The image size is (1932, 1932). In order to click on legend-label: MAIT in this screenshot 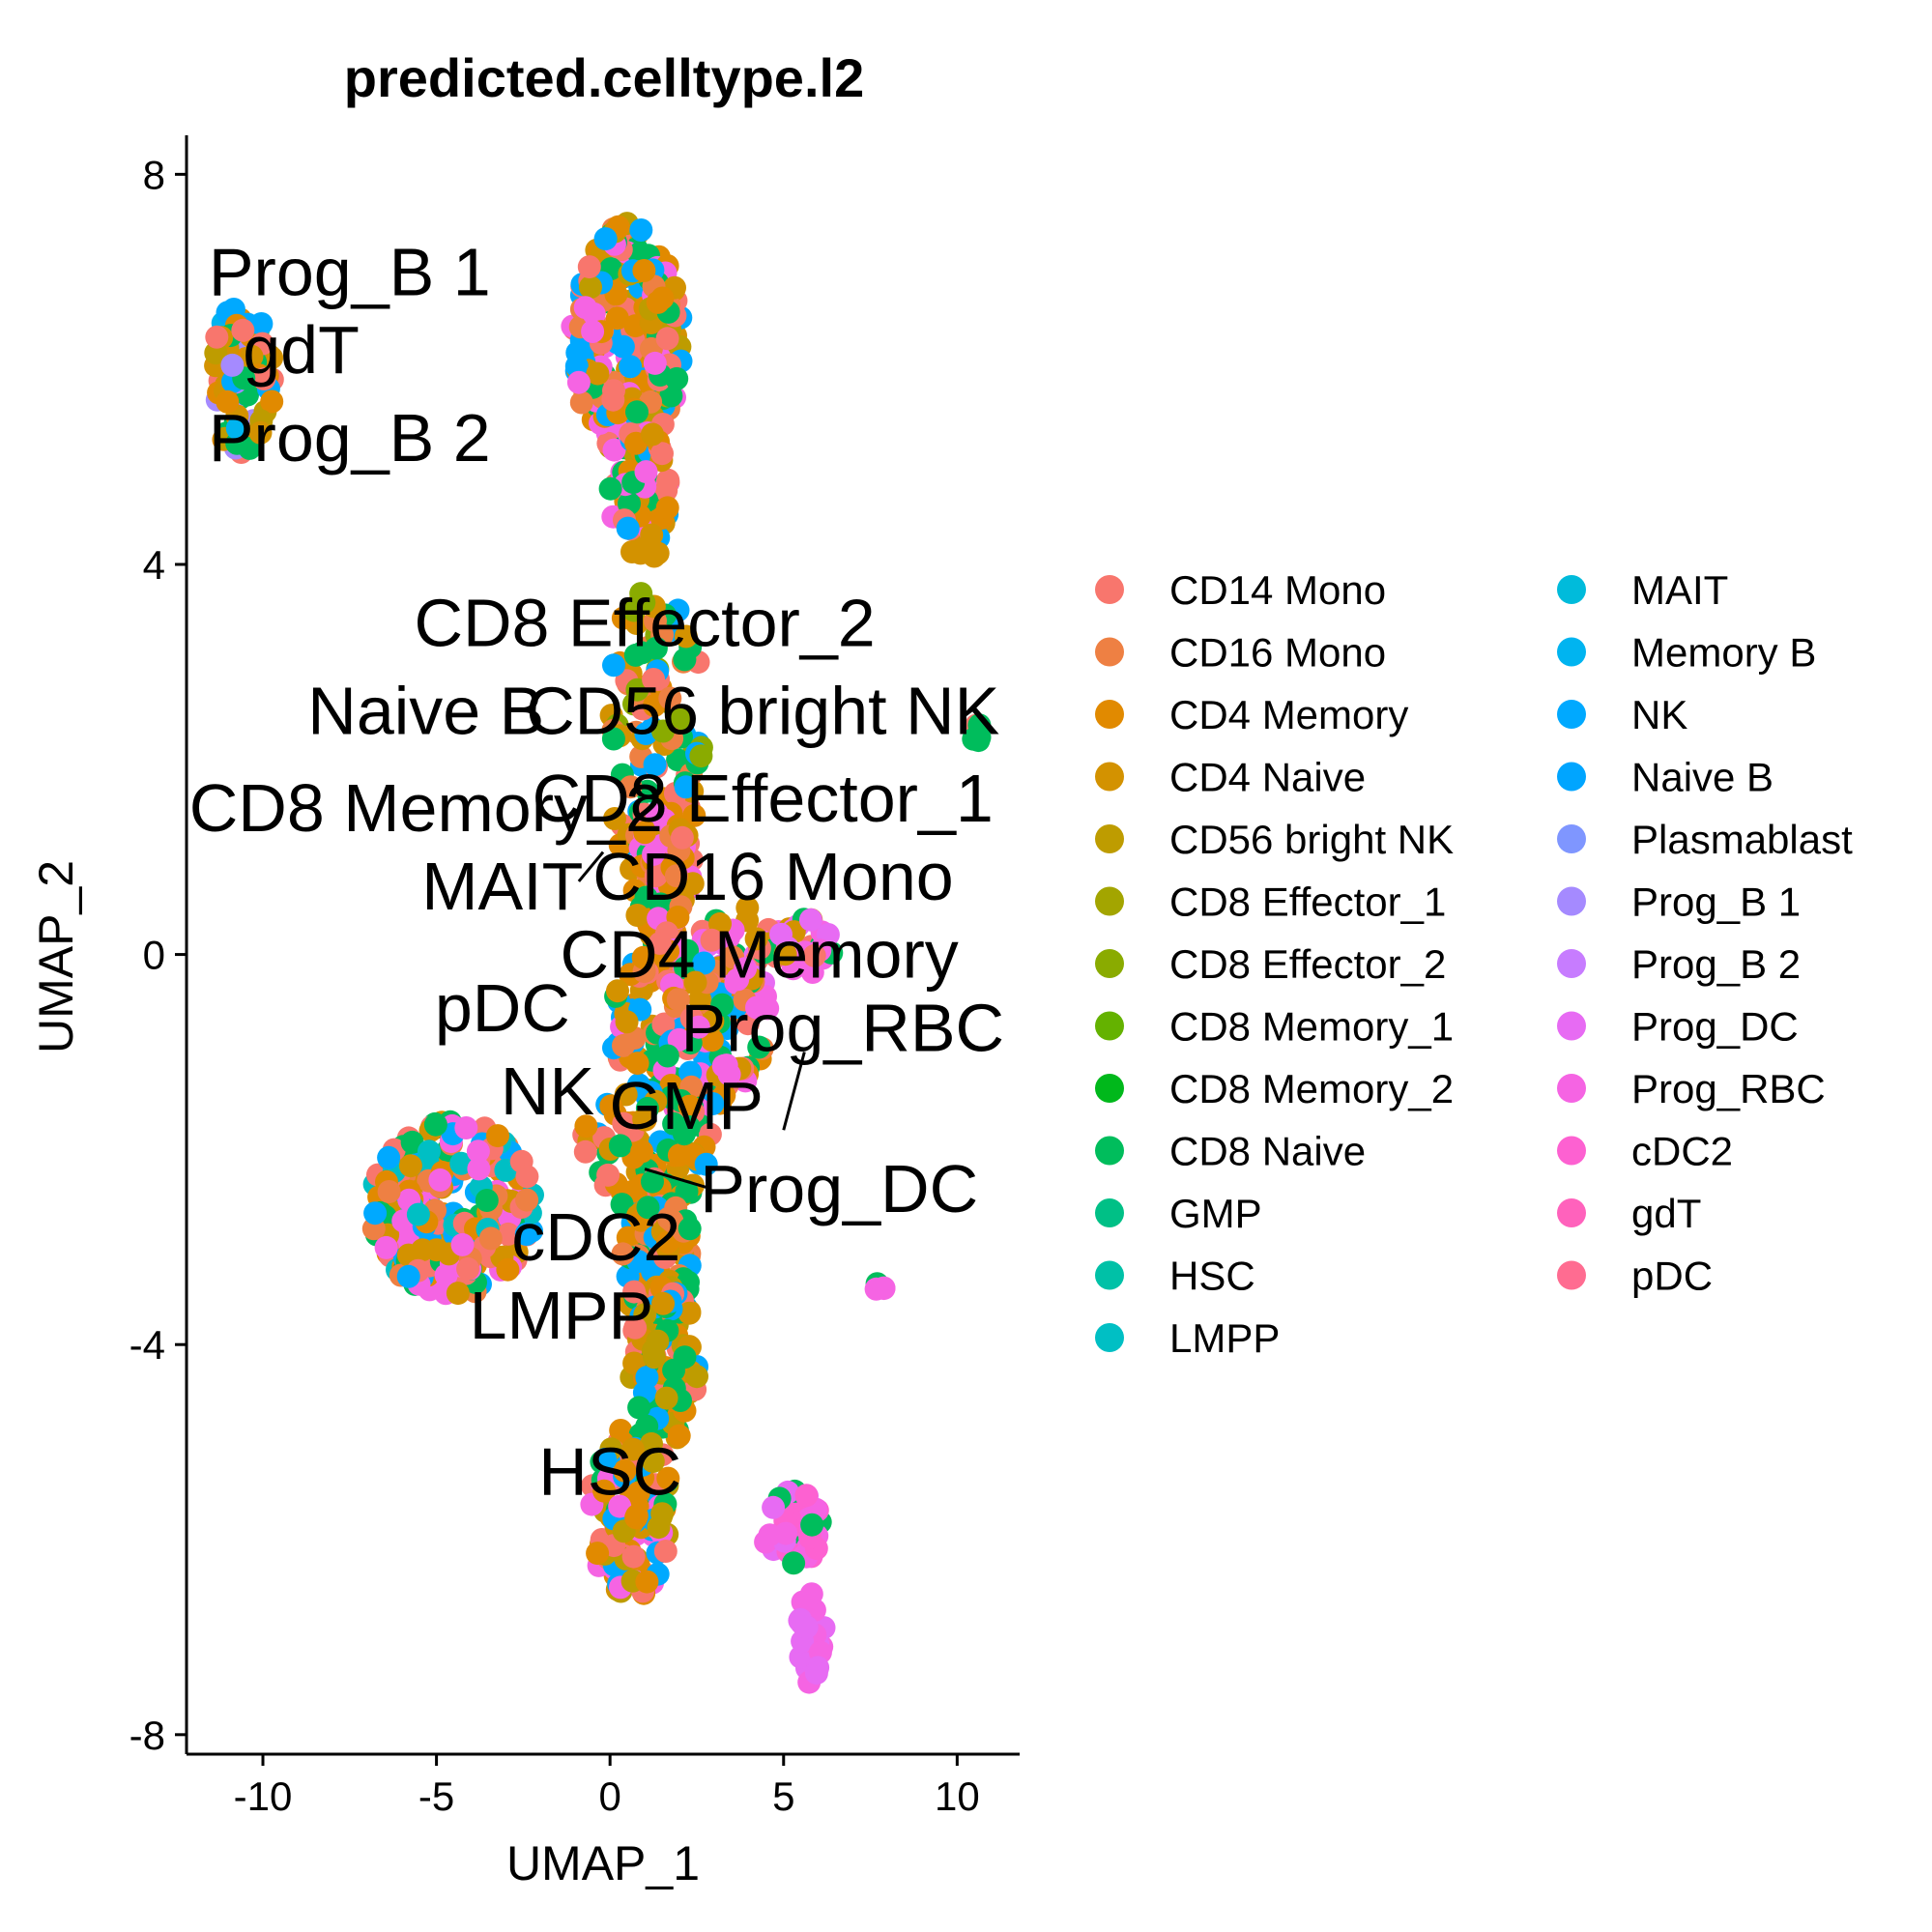, I will do `click(1679, 590)`.